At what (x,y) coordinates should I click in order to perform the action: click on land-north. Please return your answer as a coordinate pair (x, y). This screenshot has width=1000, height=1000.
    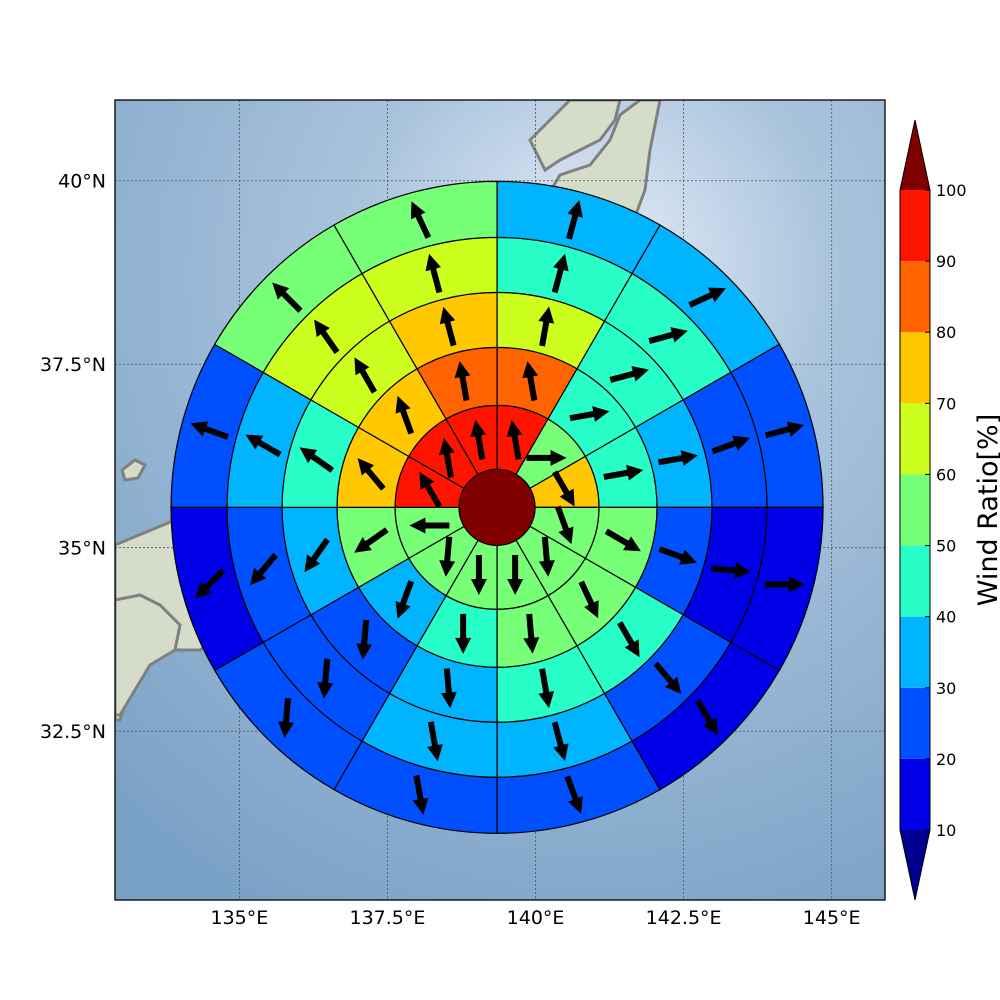
    Looking at the image, I should click on (575, 136).